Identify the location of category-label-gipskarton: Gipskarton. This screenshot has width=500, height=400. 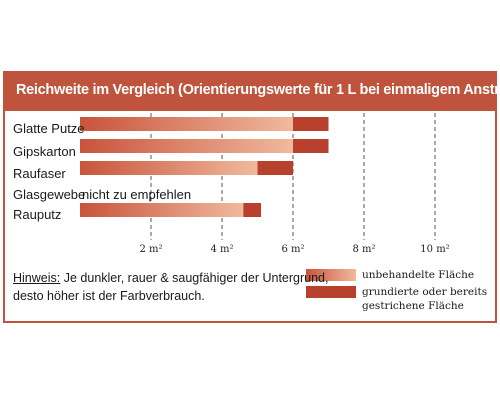
(44, 151).